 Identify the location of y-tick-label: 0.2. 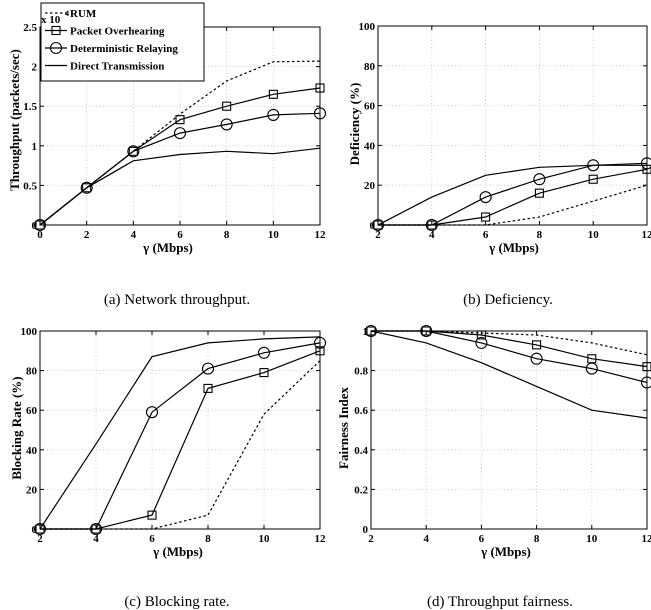
(361, 490).